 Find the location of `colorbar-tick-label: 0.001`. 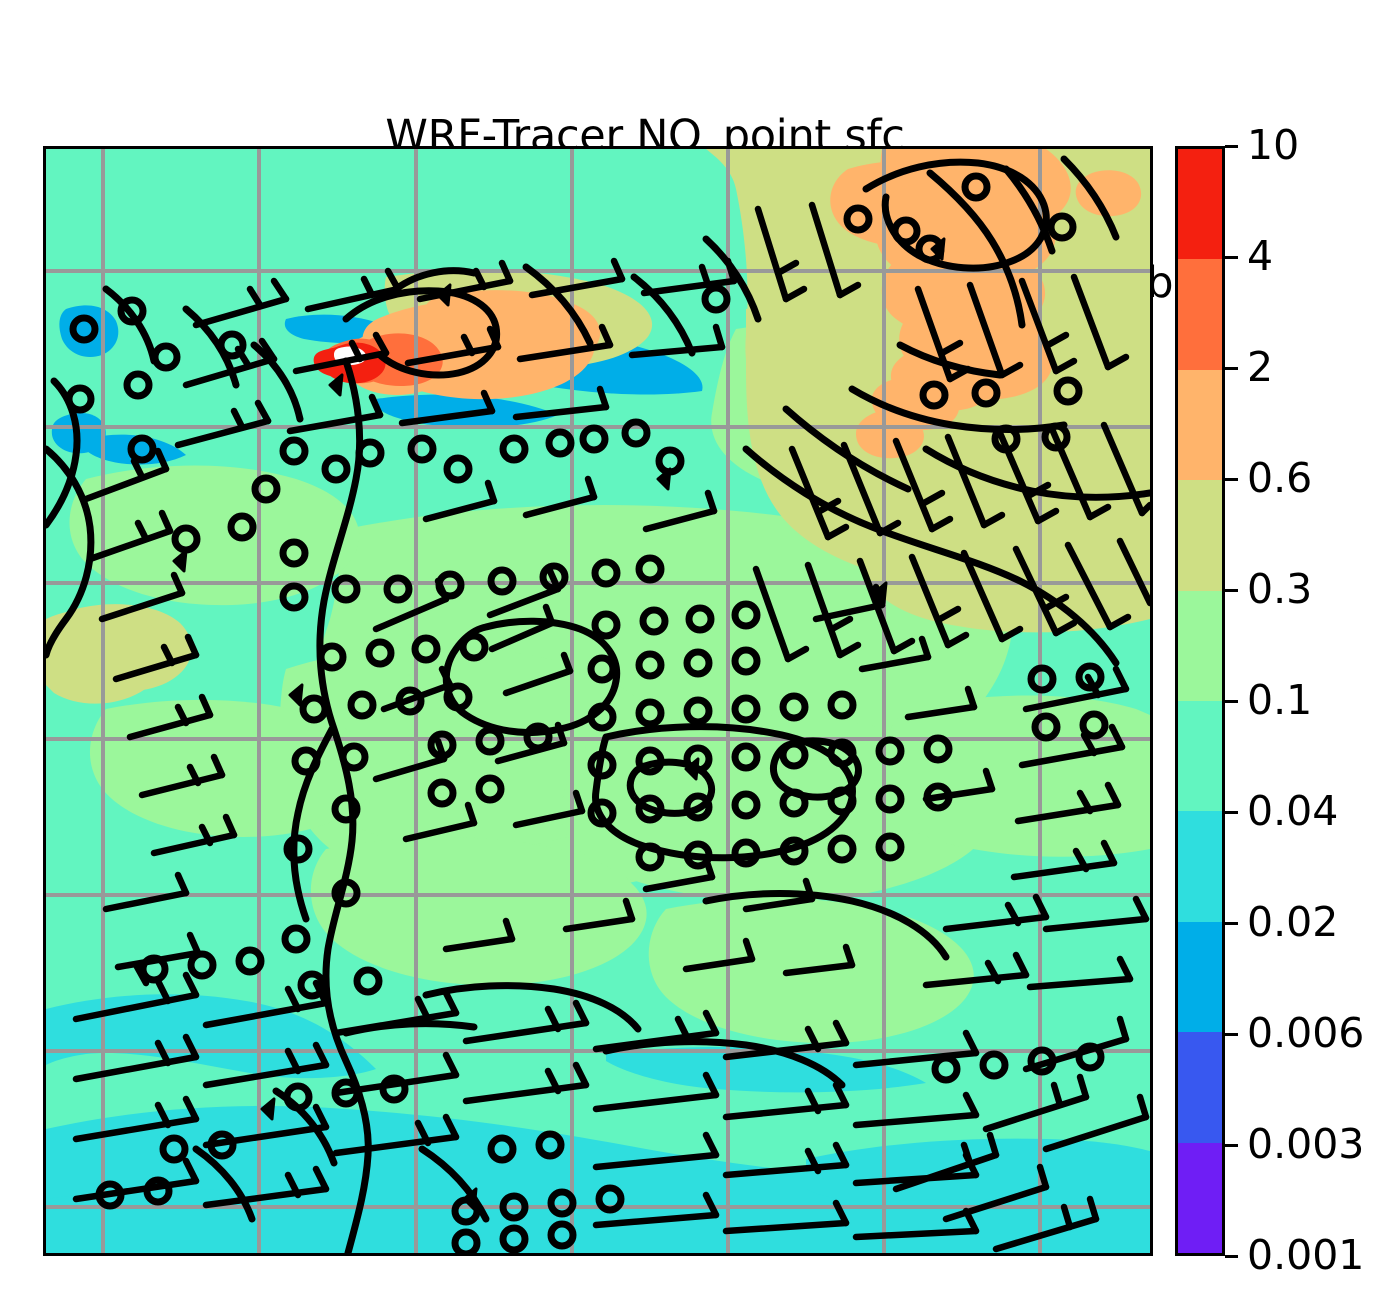

colorbar-tick-label: 0.001 is located at coordinates (1306, 1255).